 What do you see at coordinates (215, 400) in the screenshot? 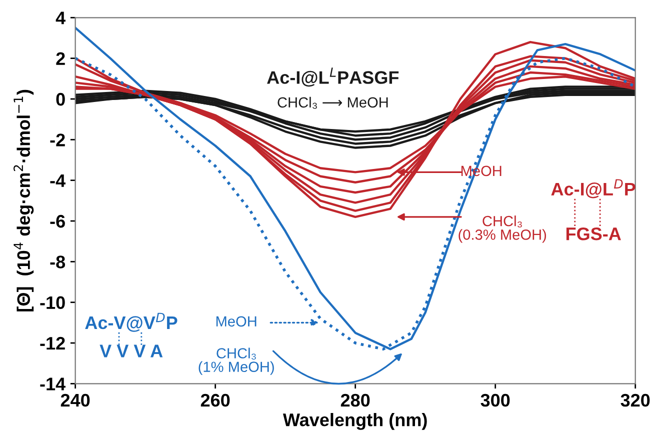
I see `x-tick-label: 260` at bounding box center [215, 400].